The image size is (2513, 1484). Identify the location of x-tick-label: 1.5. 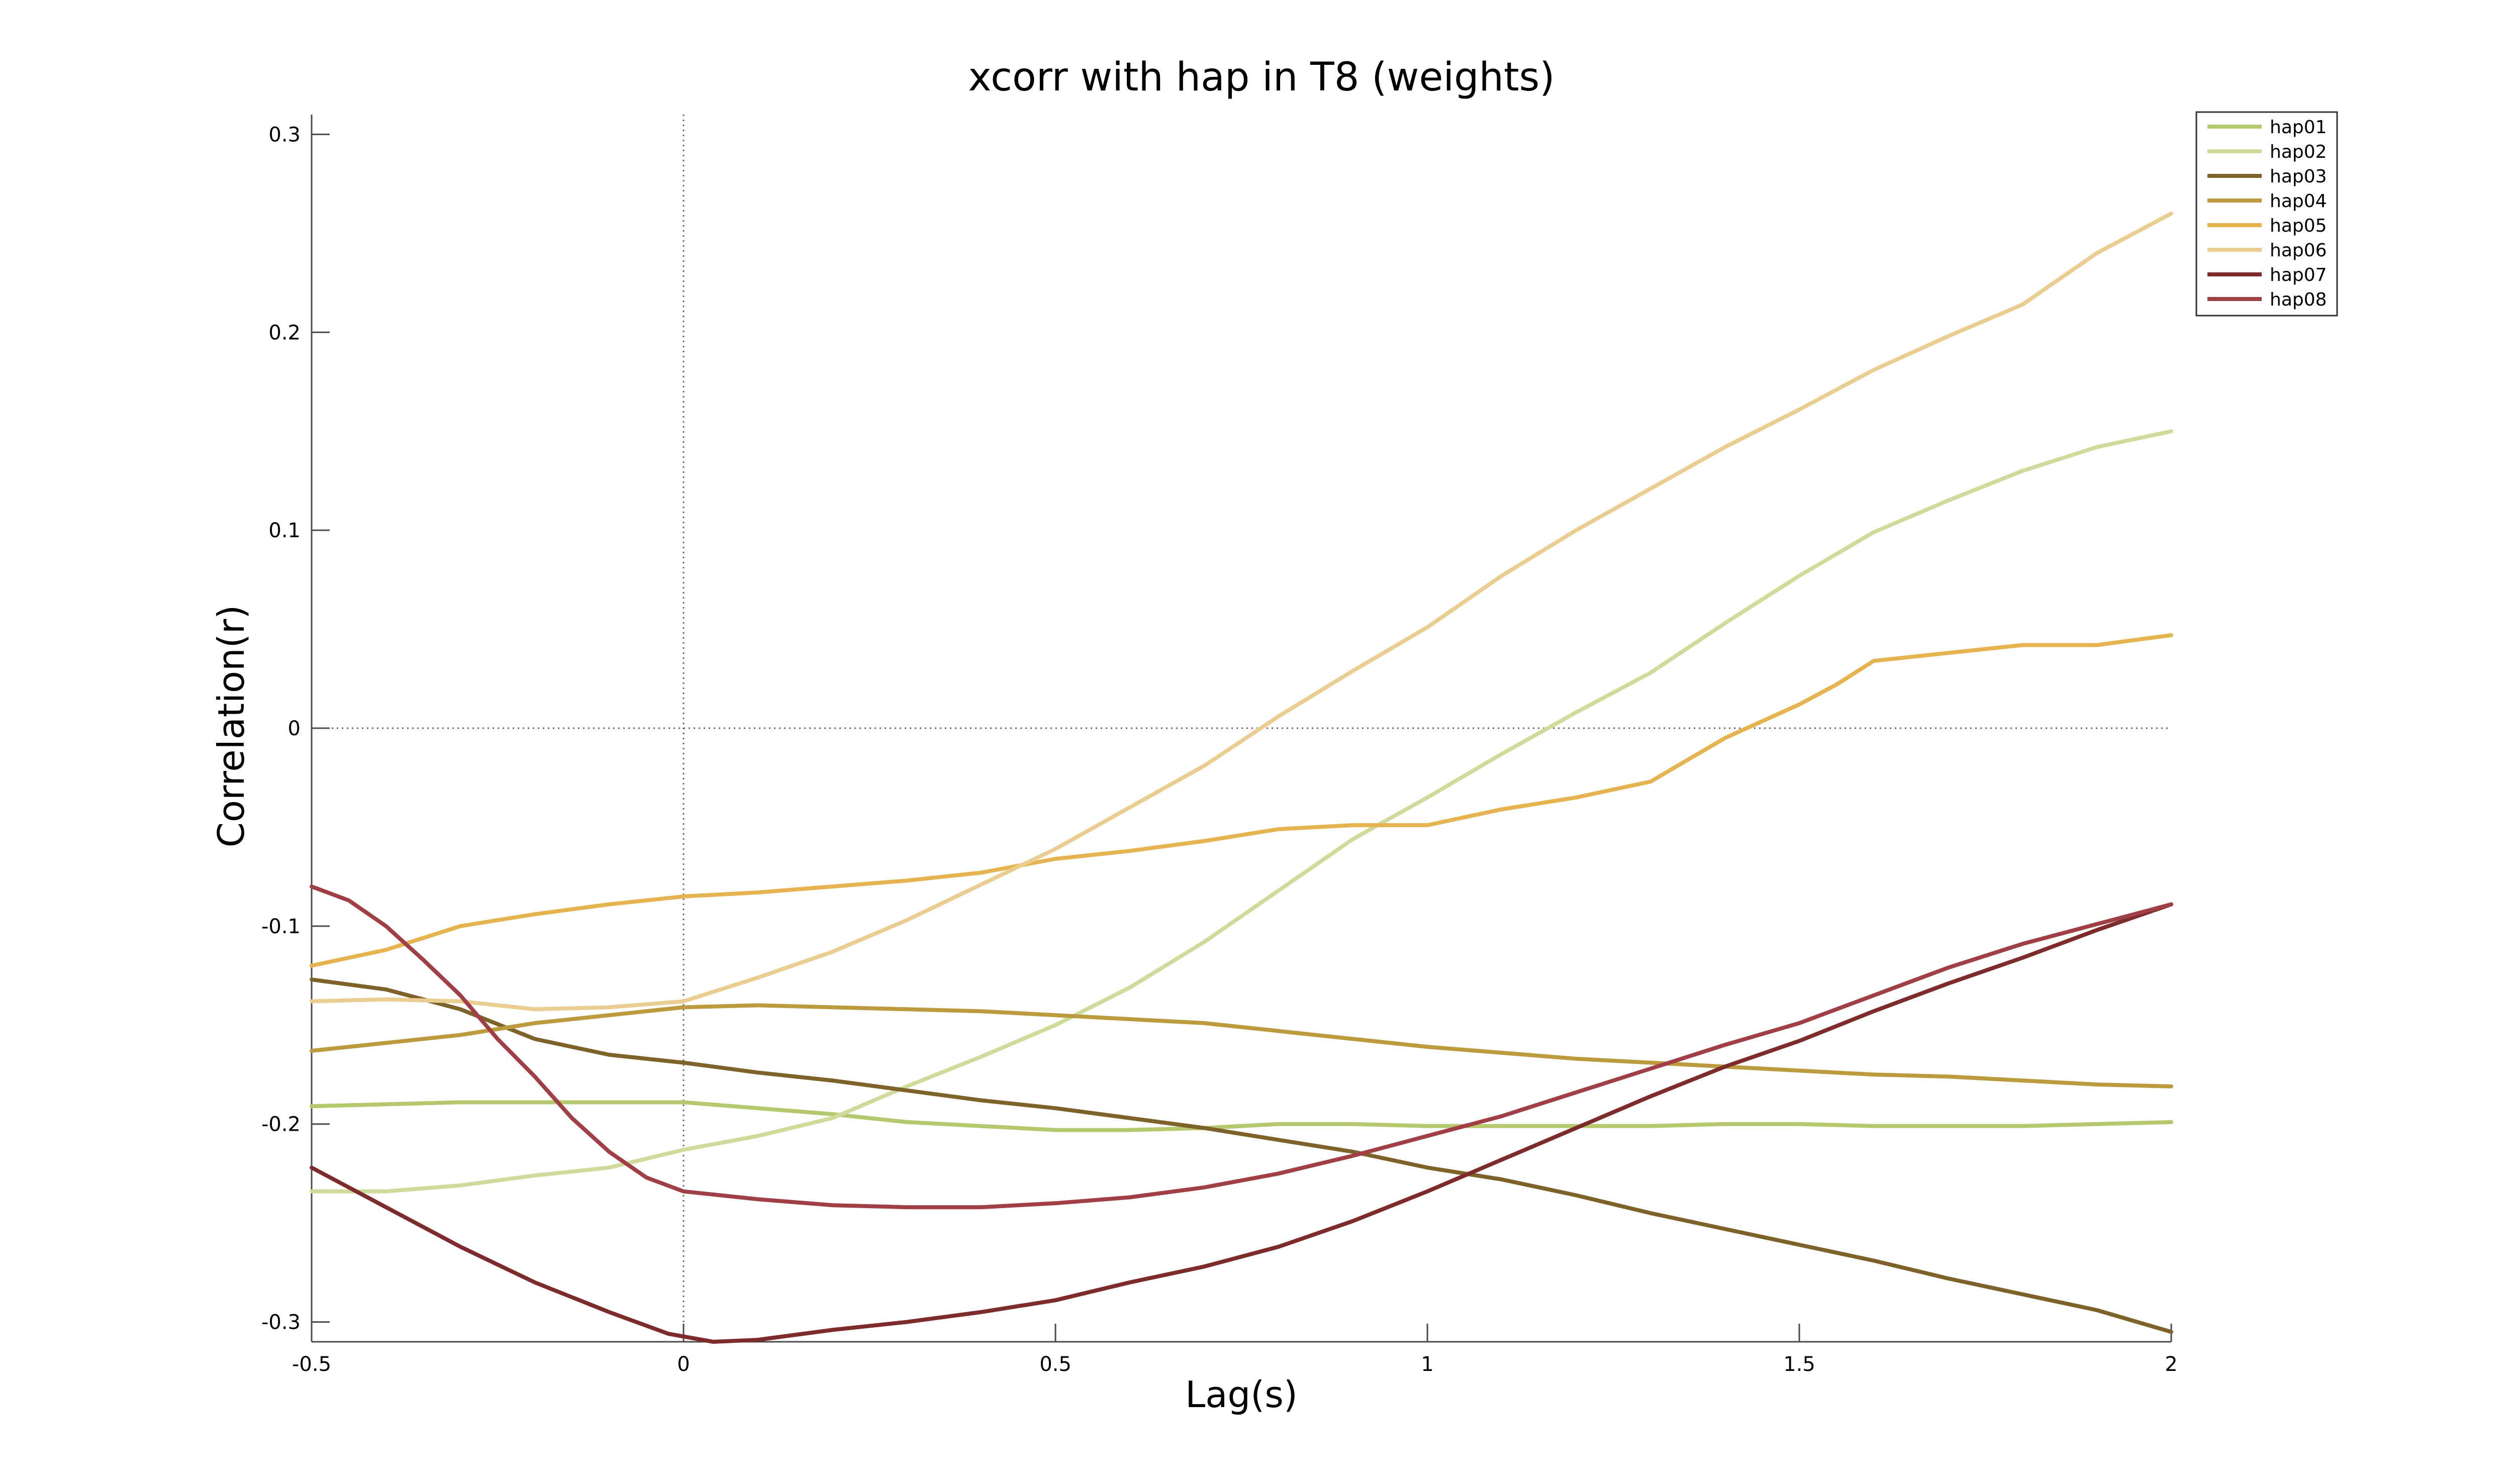
(1799, 1365).